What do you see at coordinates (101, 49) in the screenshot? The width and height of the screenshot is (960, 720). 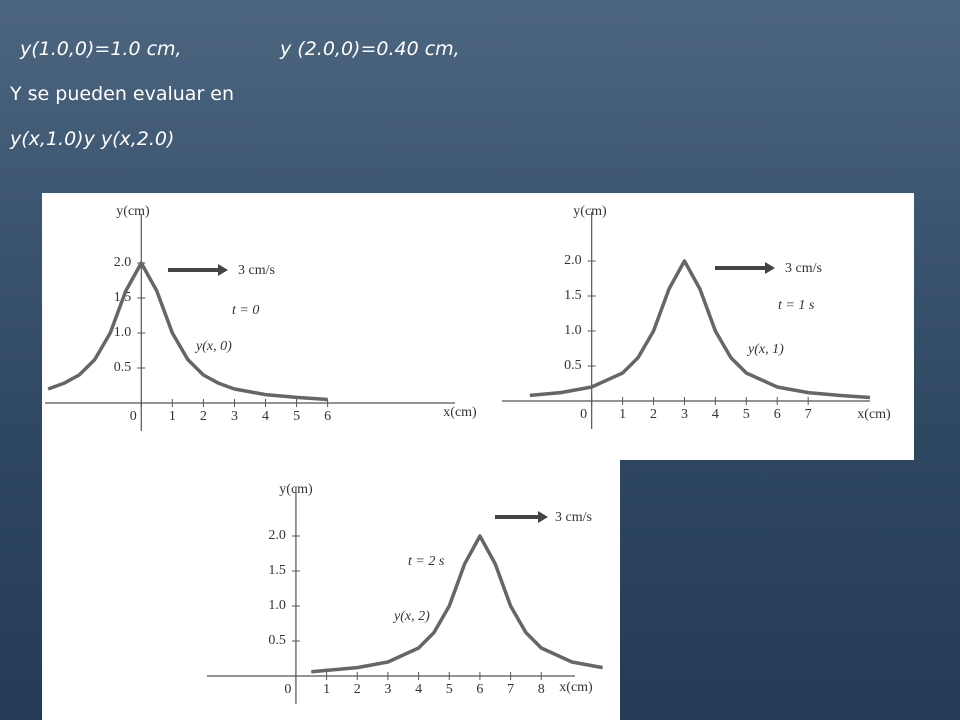 I see `header-text: y(1.0,0)=1.0 cm,` at bounding box center [101, 49].